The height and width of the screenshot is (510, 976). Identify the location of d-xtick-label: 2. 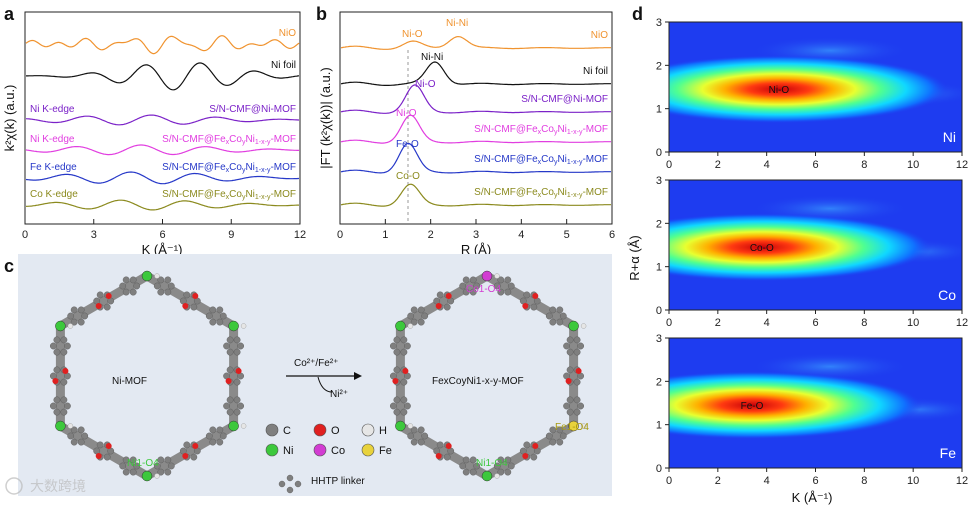
(718, 165).